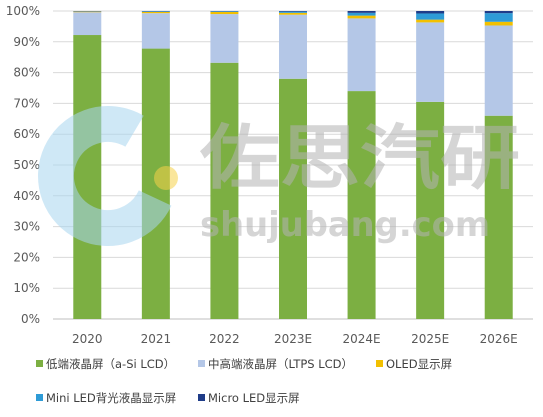 This screenshot has width=543, height=417. Describe the element at coordinates (430, 12) in the screenshot. I see `bar-segment-2025E-s4` at that location.